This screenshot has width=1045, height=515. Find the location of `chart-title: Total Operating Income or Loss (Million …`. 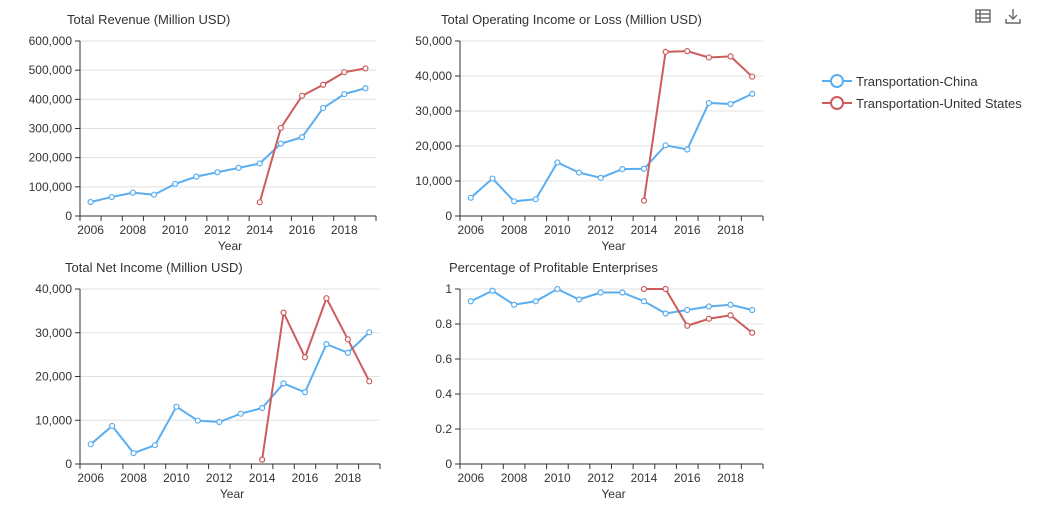

chart-title: Total Operating Income or Loss (Million … is located at coordinates (571, 19).